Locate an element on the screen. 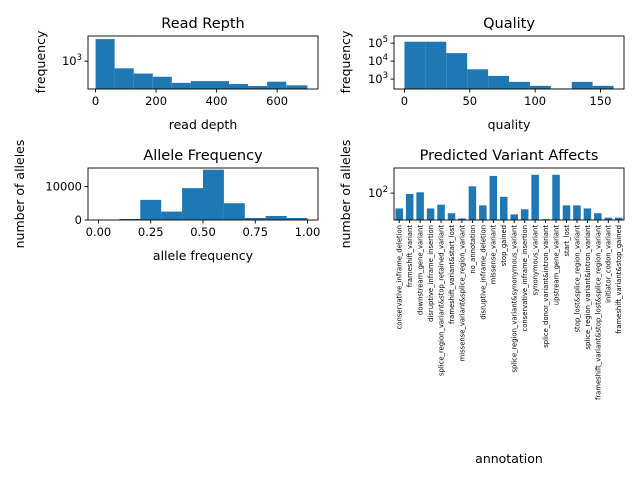 This screenshot has height=480, width=640. x-axis-label: quality is located at coordinates (509, 124).